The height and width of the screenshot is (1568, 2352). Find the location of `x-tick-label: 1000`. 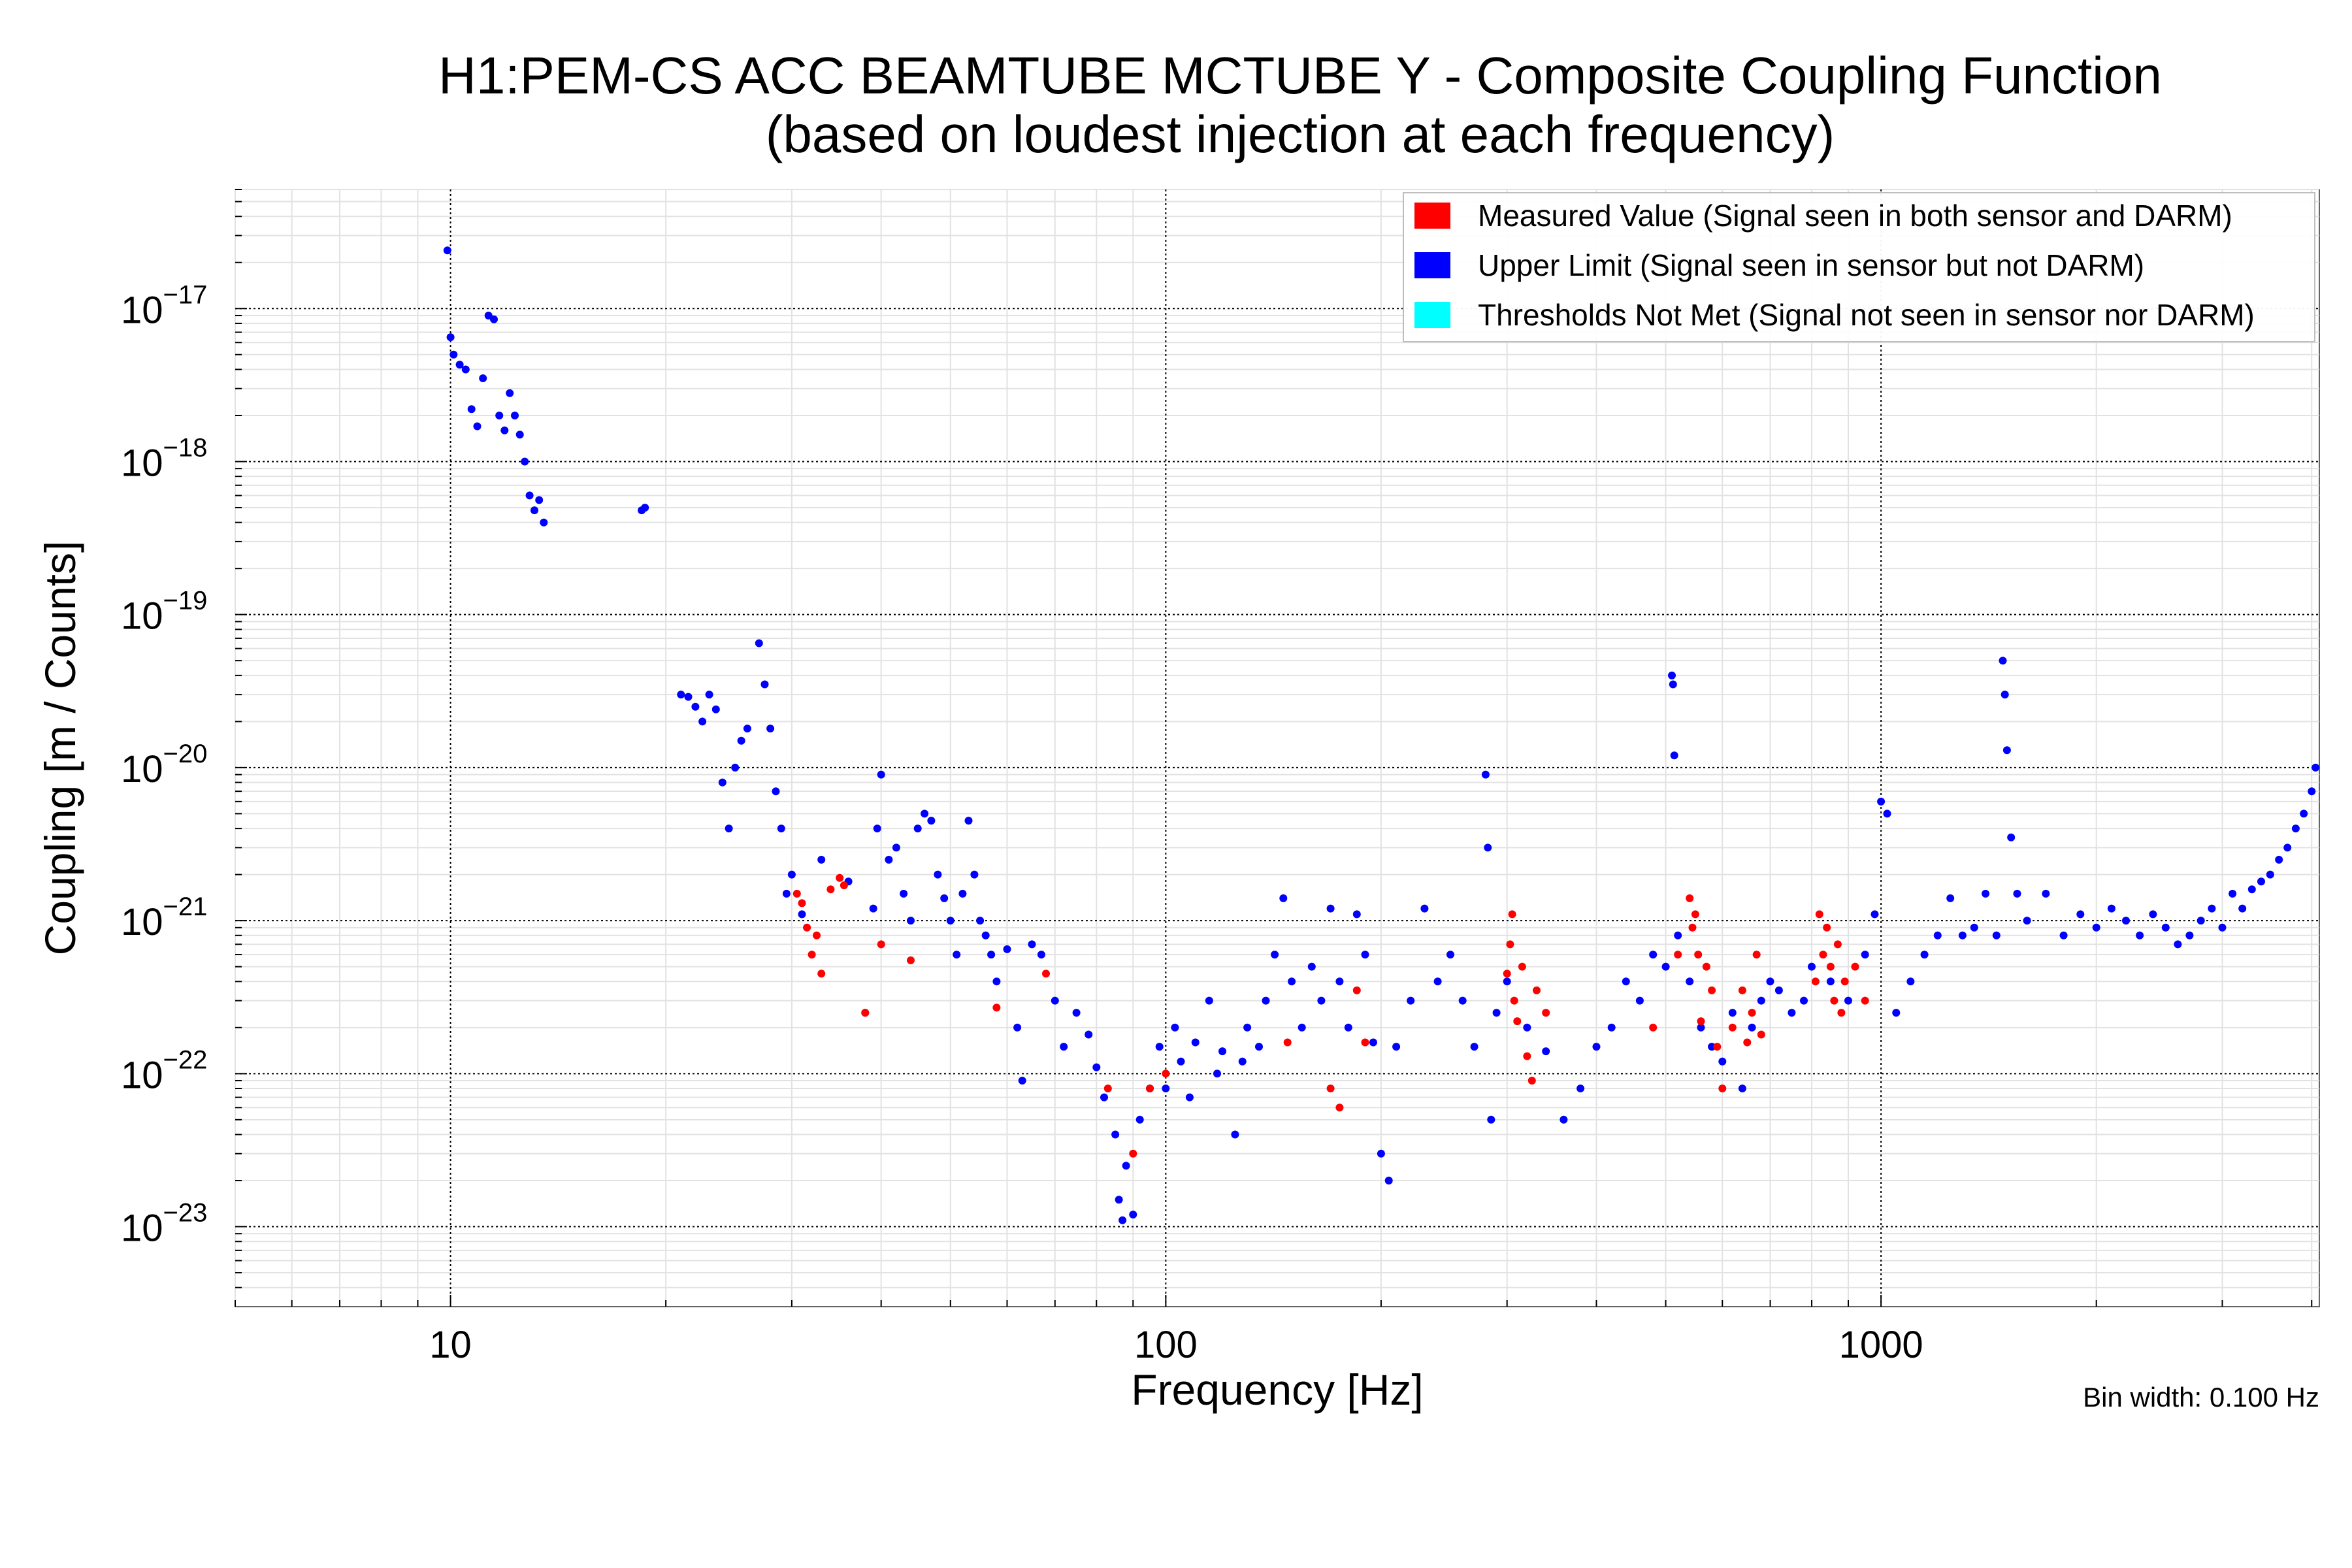

x-tick-label: 1000 is located at coordinates (1881, 1345).